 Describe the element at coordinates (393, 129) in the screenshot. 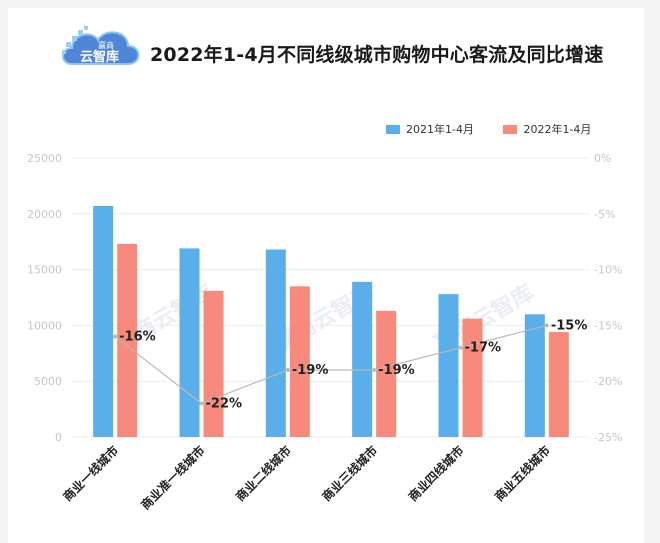

I see `legend-swatch-2021` at that location.